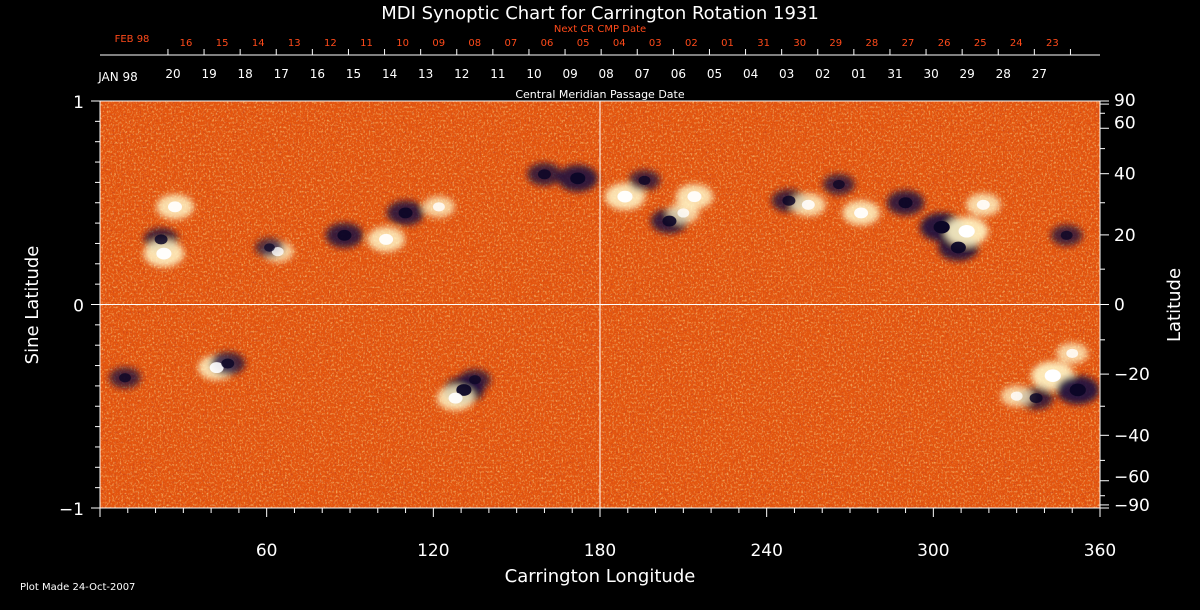  Describe the element at coordinates (835, 43) in the screenshot. I see `next-date-label: 29` at that location.